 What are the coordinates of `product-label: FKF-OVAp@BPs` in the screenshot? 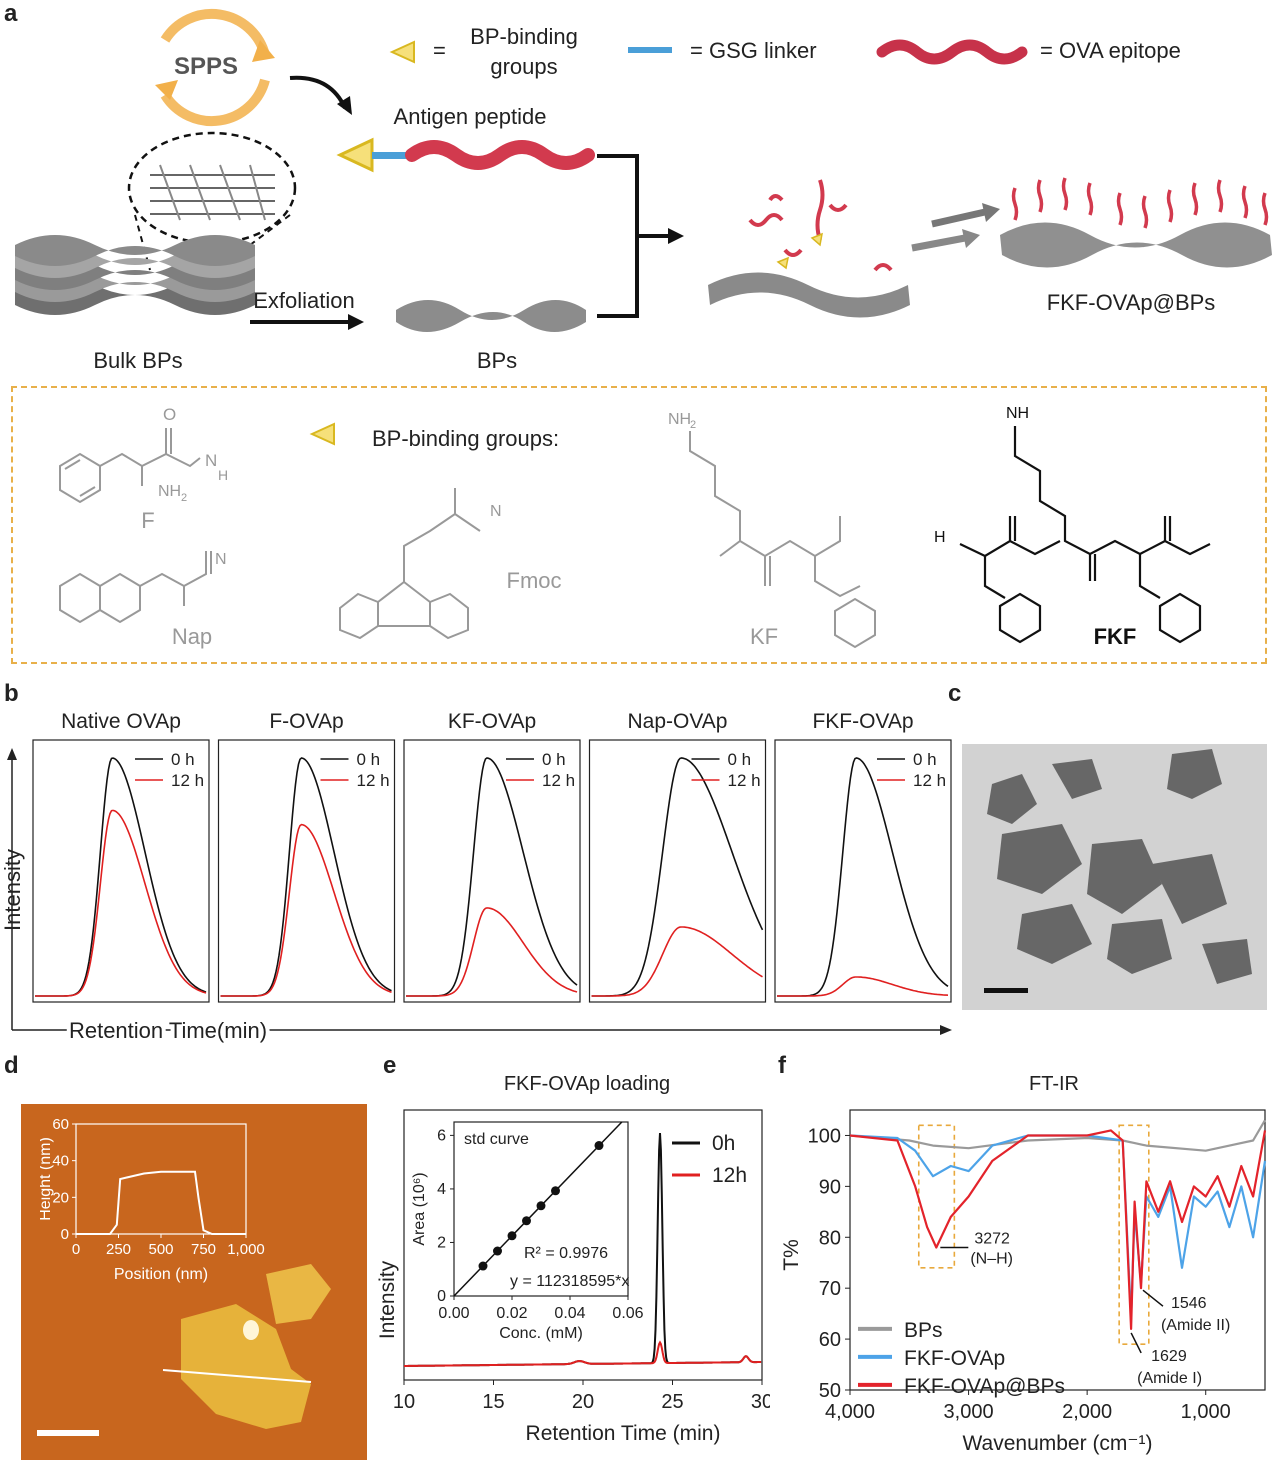 It's located at (1131, 302).